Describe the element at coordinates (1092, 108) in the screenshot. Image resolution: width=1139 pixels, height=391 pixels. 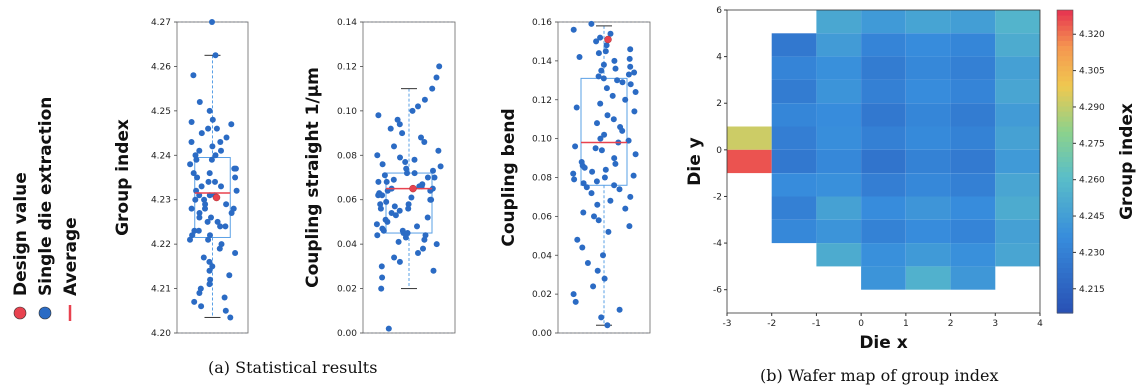
I see `colorbar-tick-label: 4.290` at that location.